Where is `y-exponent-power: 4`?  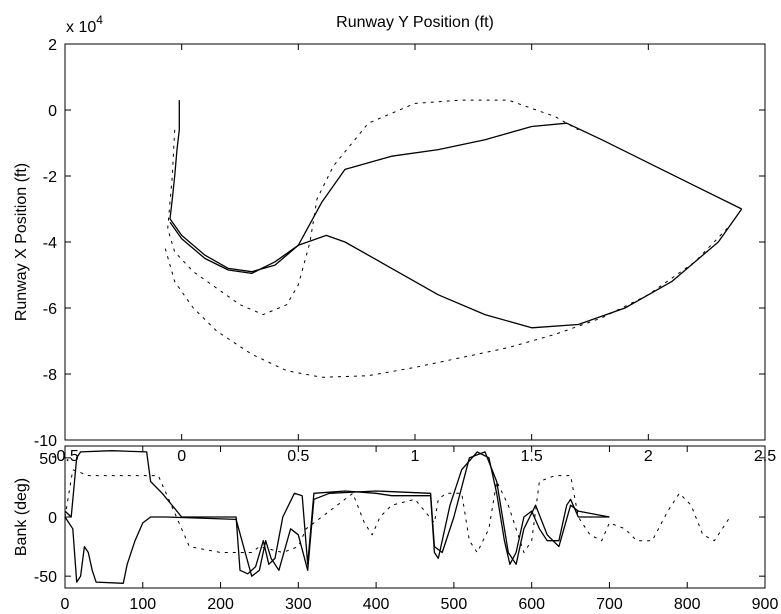
y-exponent-power: 4 is located at coordinates (99, 20).